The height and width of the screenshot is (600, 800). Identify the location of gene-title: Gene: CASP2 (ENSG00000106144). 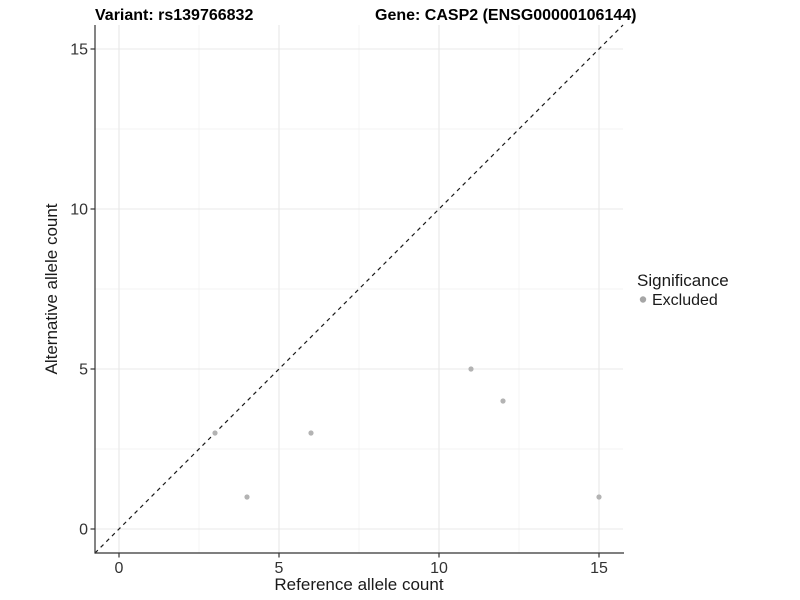
(505, 15).